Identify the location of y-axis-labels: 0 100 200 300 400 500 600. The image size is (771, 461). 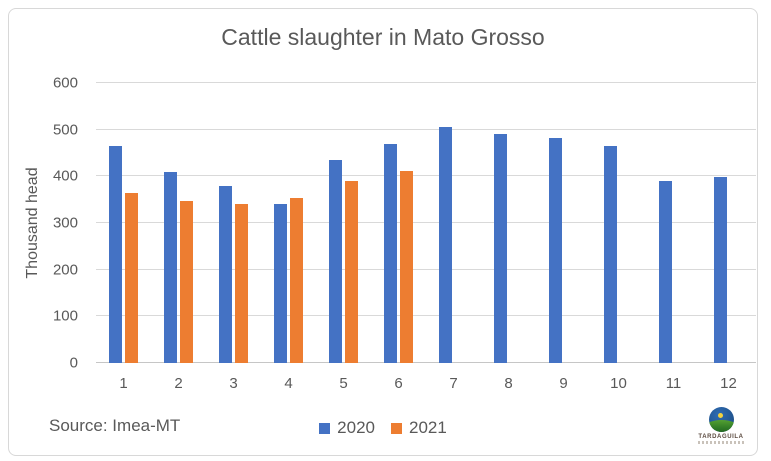
(53, 223).